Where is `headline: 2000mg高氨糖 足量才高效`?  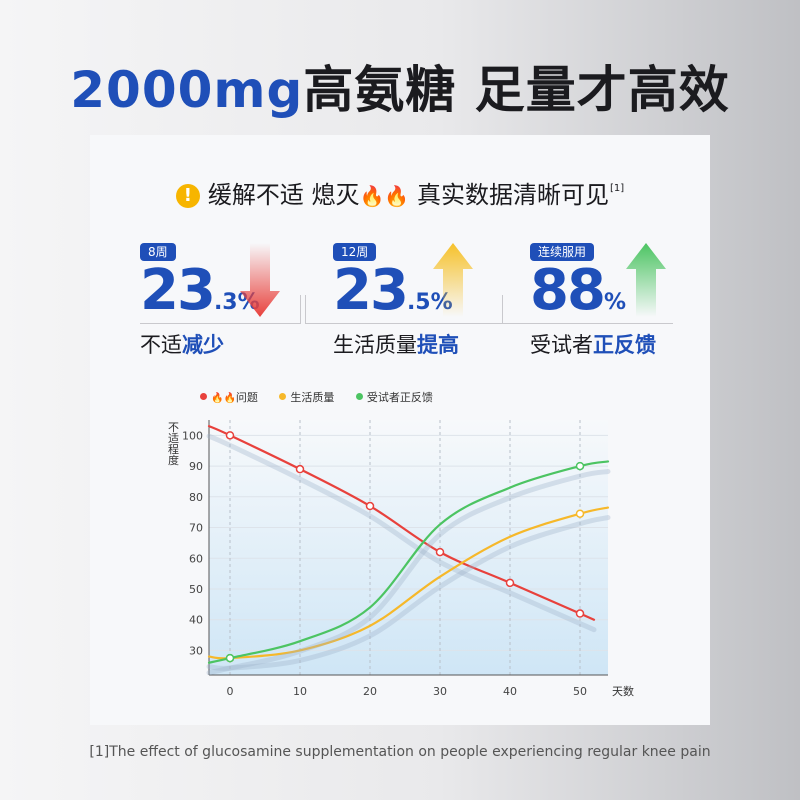 headline: 2000mg高氨糖 足量才高效 is located at coordinates (400, 86).